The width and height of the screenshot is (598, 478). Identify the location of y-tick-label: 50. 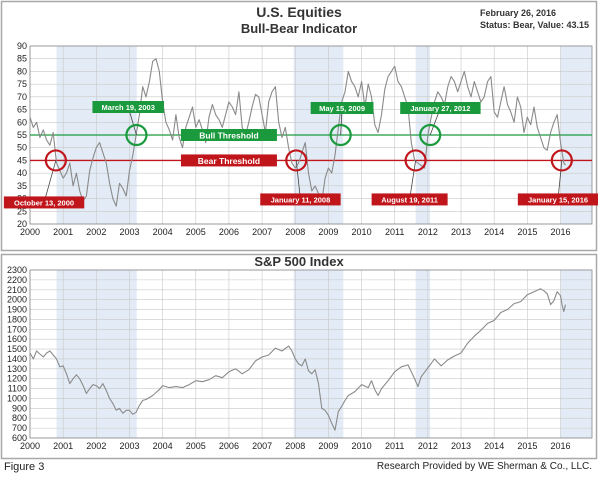
(22, 148).